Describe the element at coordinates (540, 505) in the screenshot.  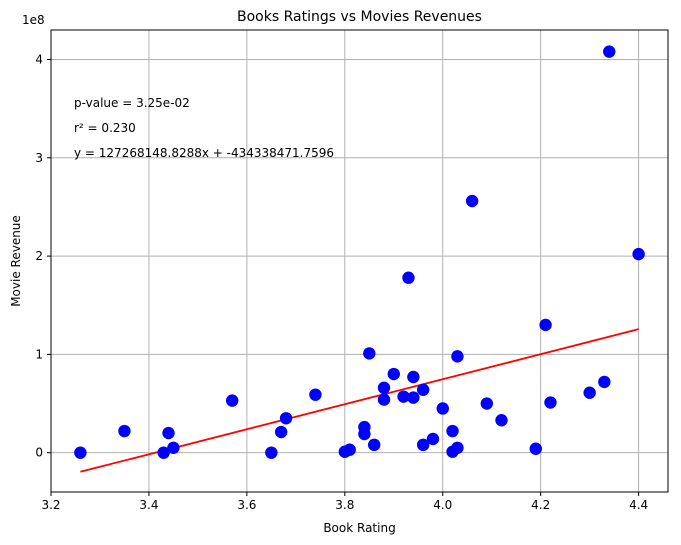
I see `x-tick-label: 4.2` at that location.